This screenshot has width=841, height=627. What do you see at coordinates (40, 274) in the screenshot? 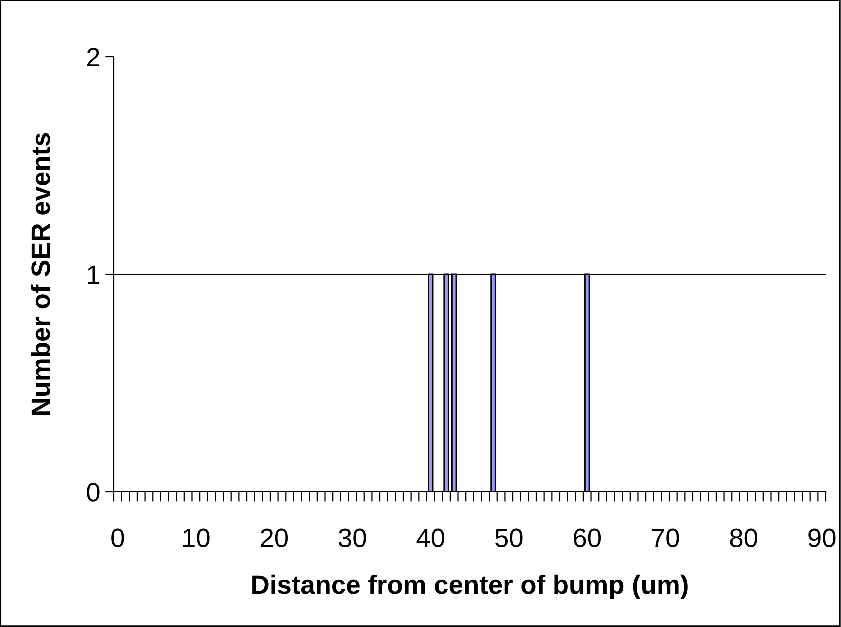
I see `y-axis-title: Number of SER events` at bounding box center [40, 274].